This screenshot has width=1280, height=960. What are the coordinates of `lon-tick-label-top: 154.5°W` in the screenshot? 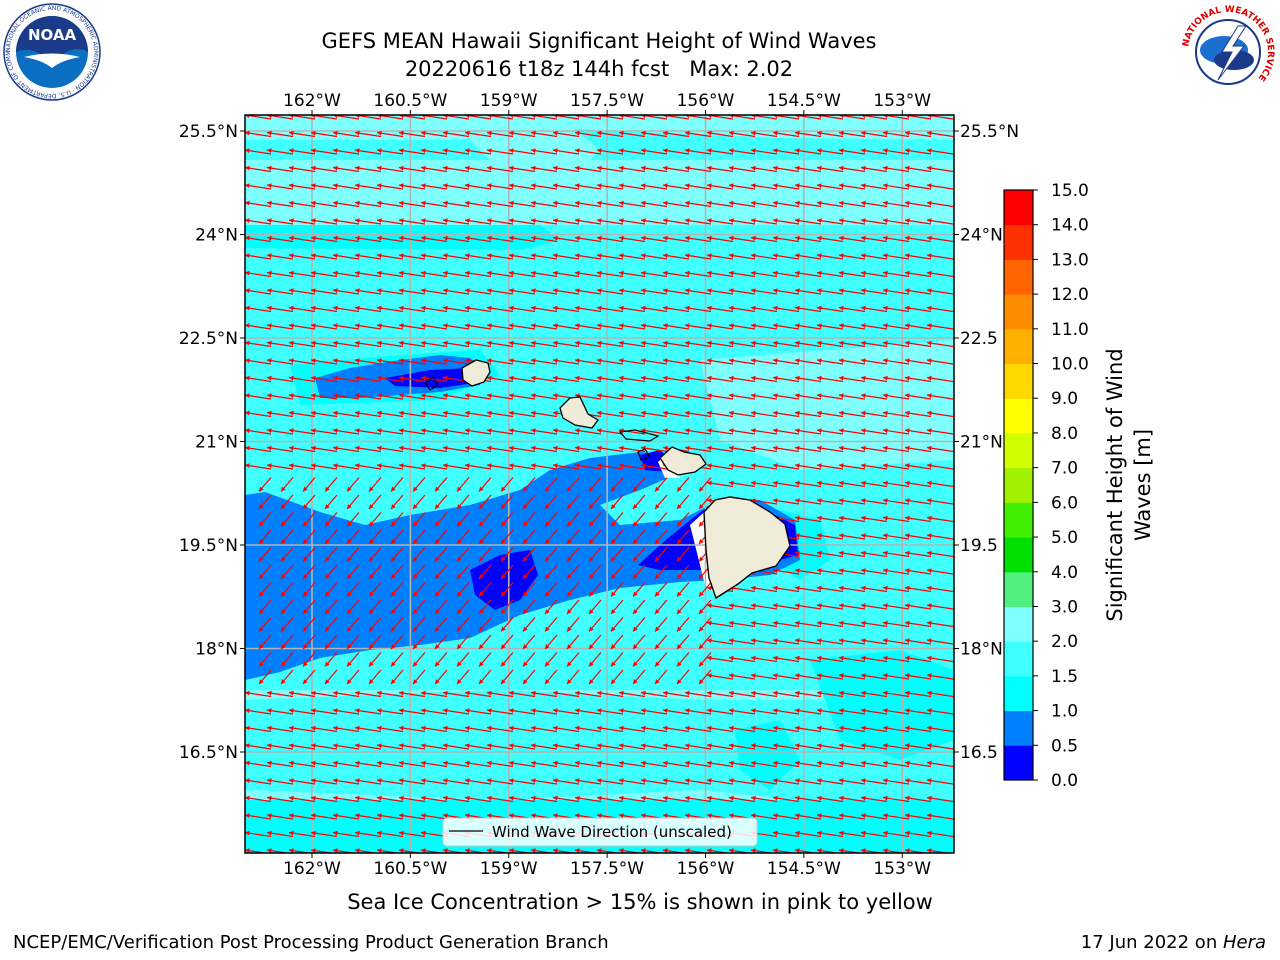 It's located at (804, 101).